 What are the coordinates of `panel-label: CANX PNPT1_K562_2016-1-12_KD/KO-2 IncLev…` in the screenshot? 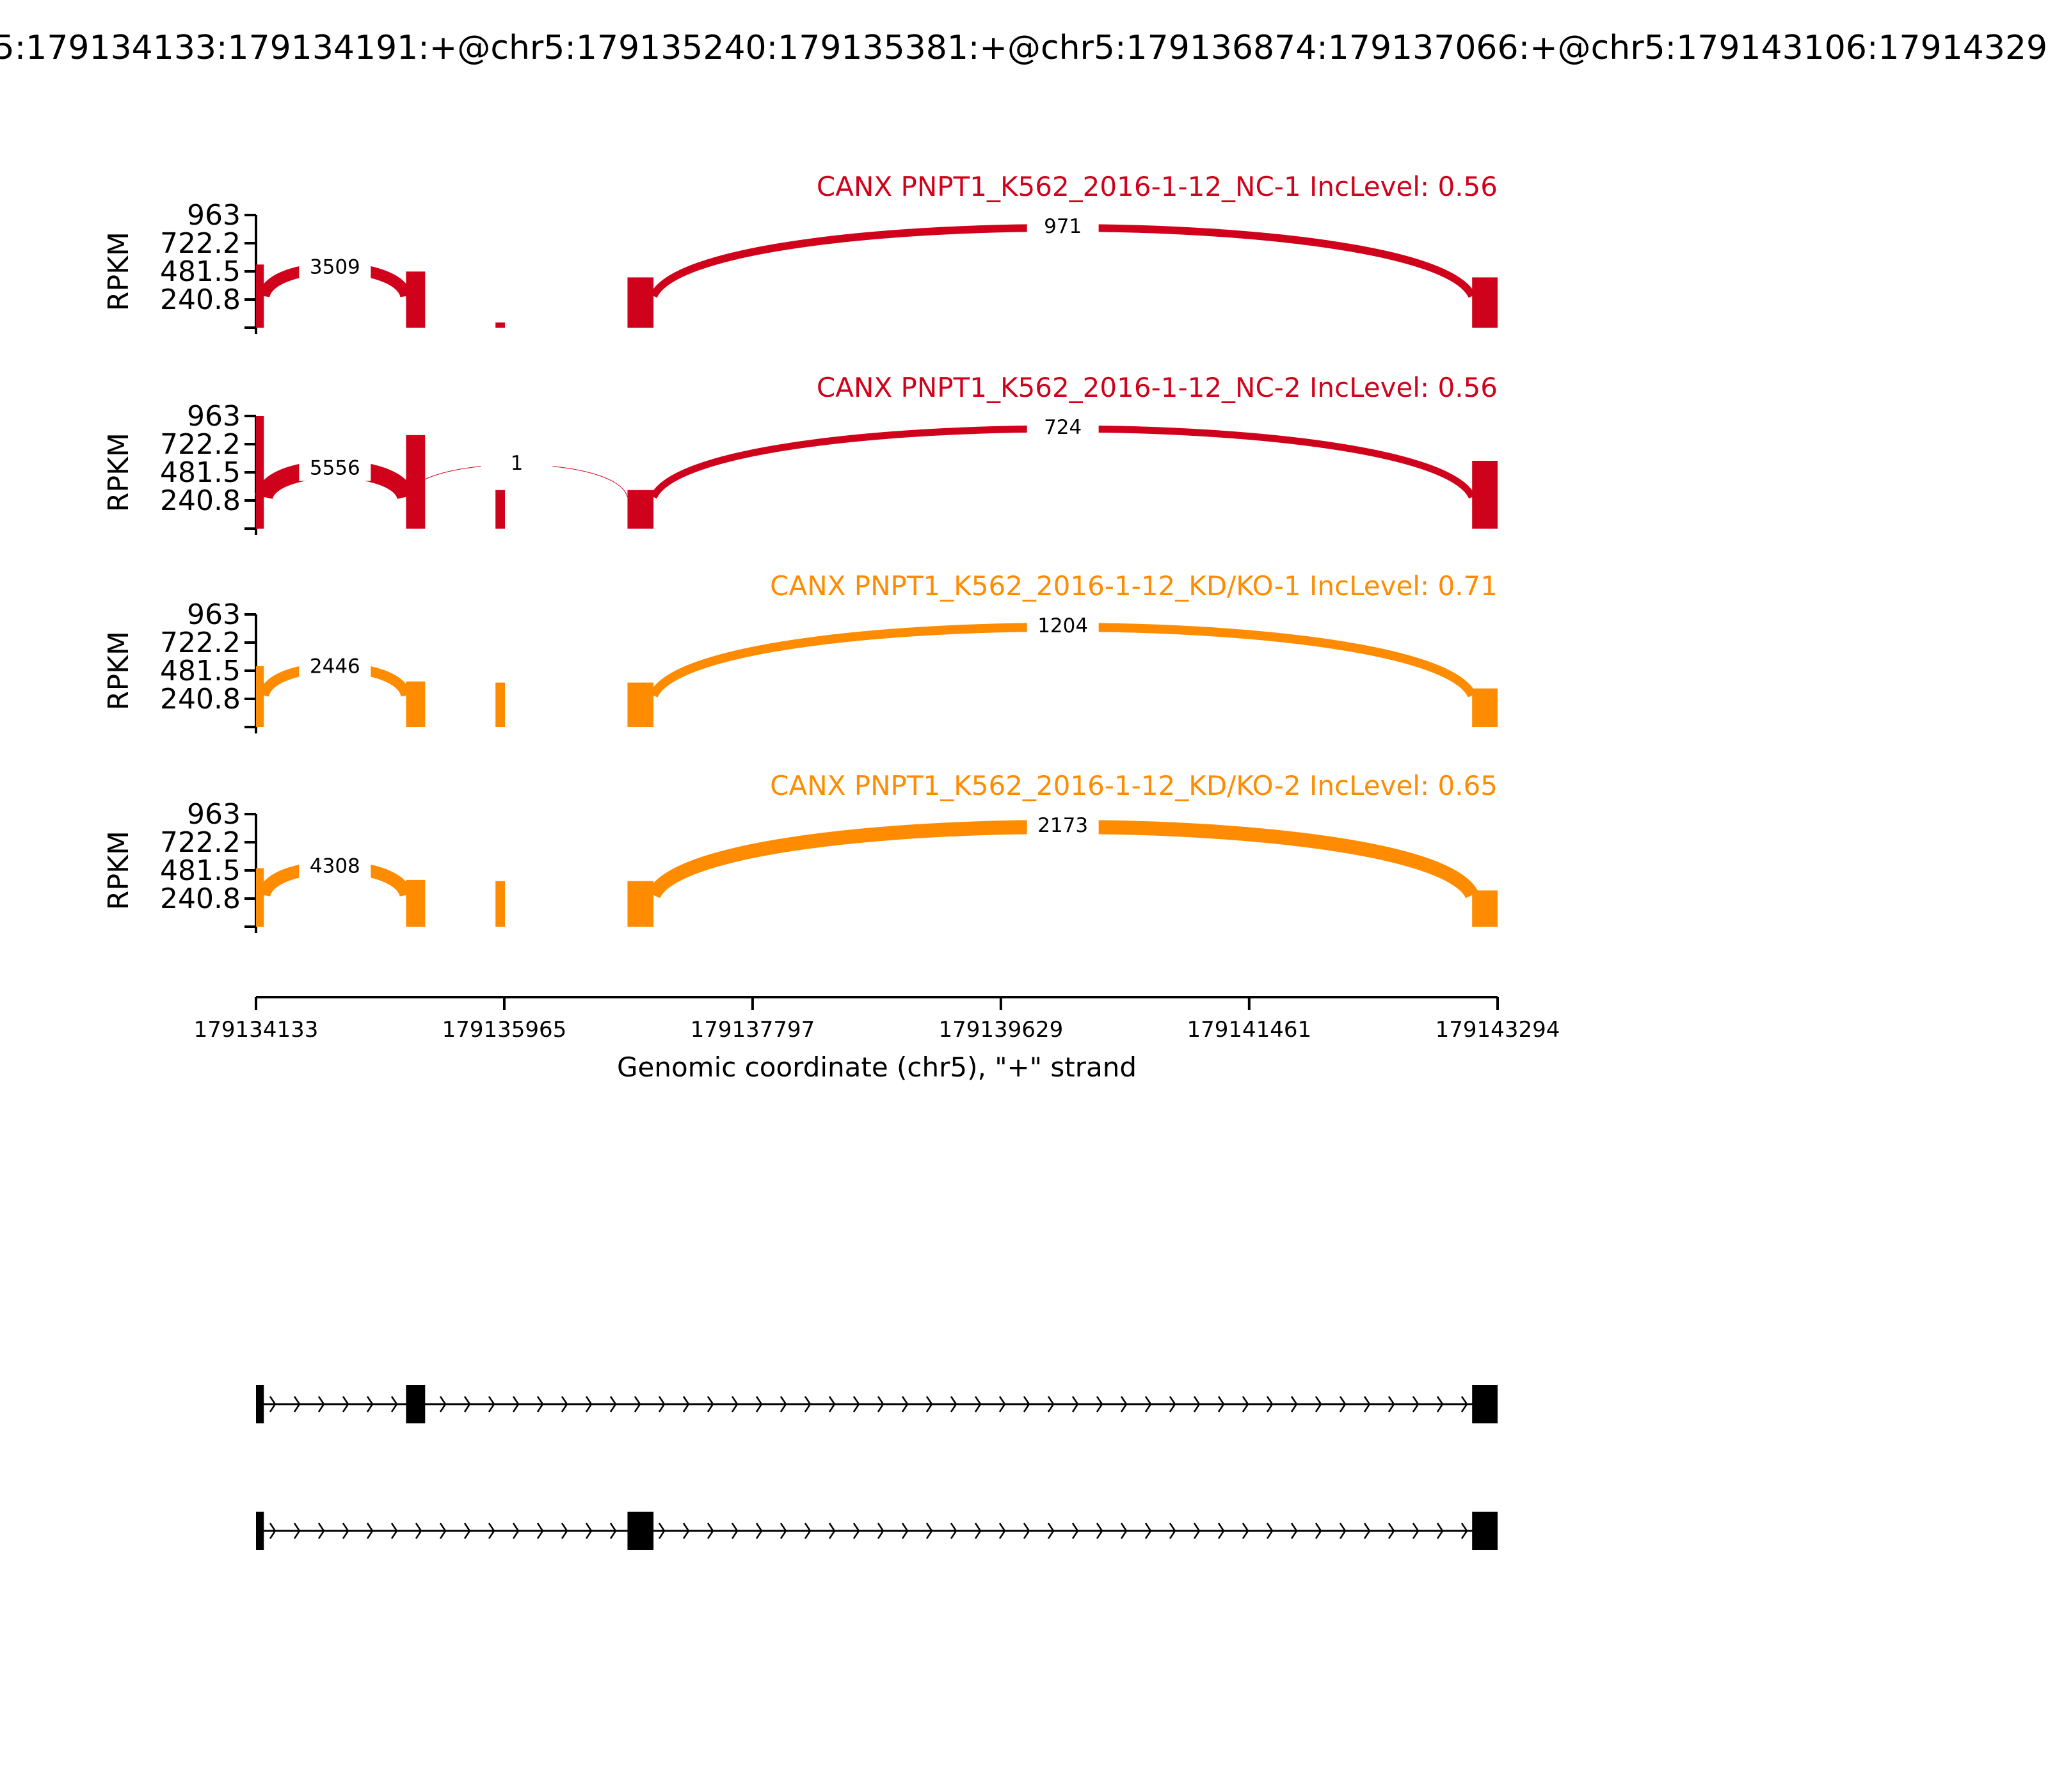 It's located at (1134, 785).